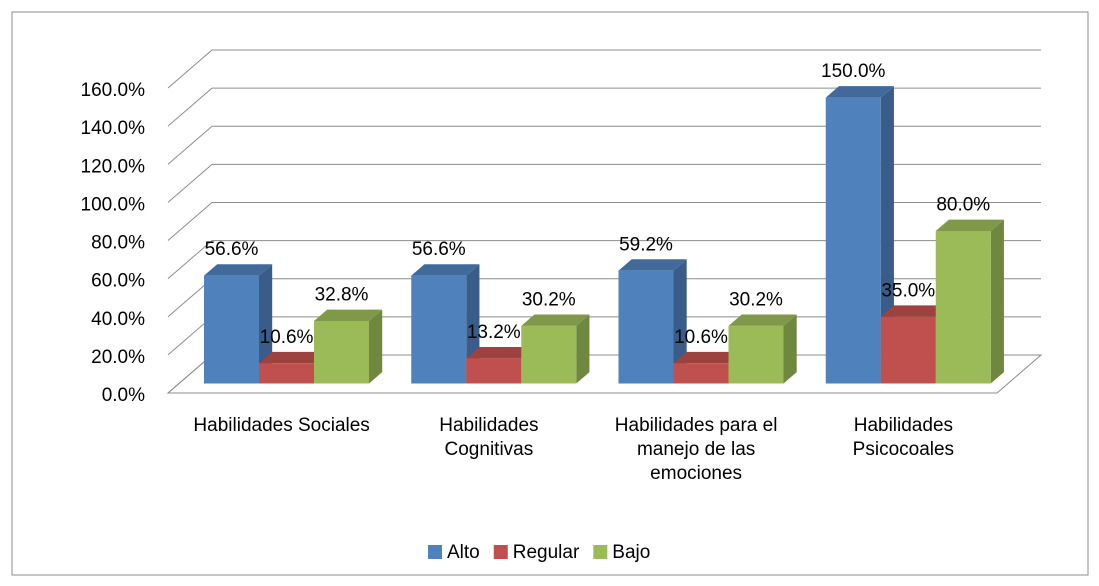 Image resolution: width=1099 pixels, height=586 pixels. What do you see at coordinates (963, 205) in the screenshot?
I see `value-label: 80.0%` at bounding box center [963, 205].